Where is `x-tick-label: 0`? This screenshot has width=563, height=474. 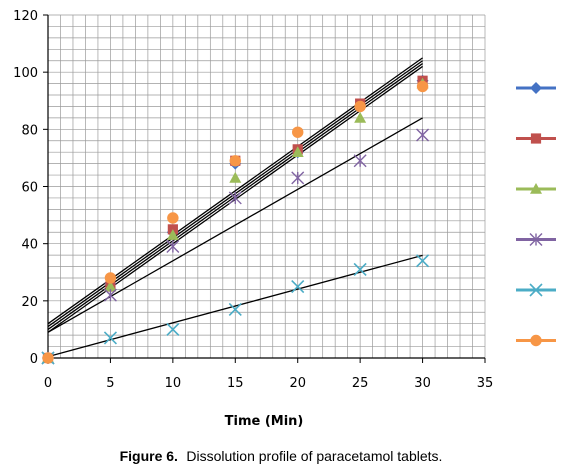 x-tick-label: 0 is located at coordinates (48, 383).